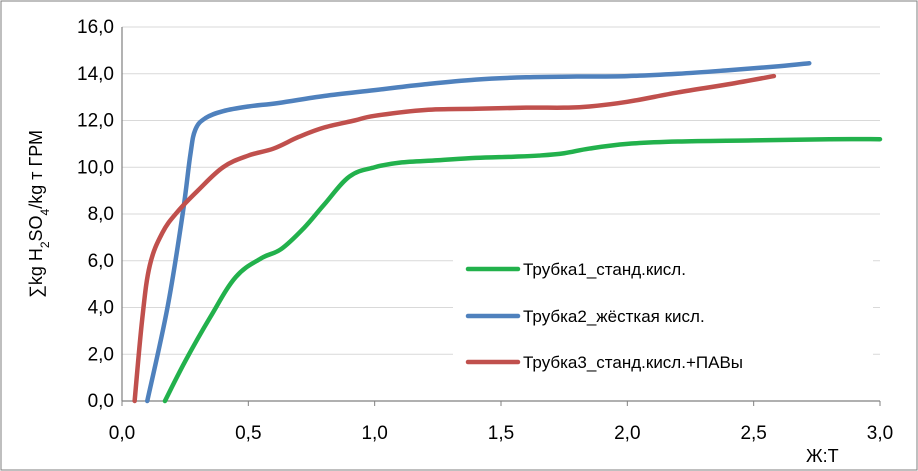 This screenshot has height=471, width=918. What do you see at coordinates (627, 433) in the screenshot?
I see `x-tick-label: 2,0` at bounding box center [627, 433].